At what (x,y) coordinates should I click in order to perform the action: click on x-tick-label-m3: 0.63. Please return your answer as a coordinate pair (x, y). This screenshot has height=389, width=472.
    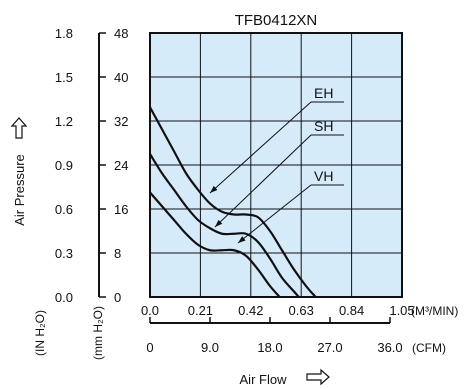
    Looking at the image, I should click on (301, 310).